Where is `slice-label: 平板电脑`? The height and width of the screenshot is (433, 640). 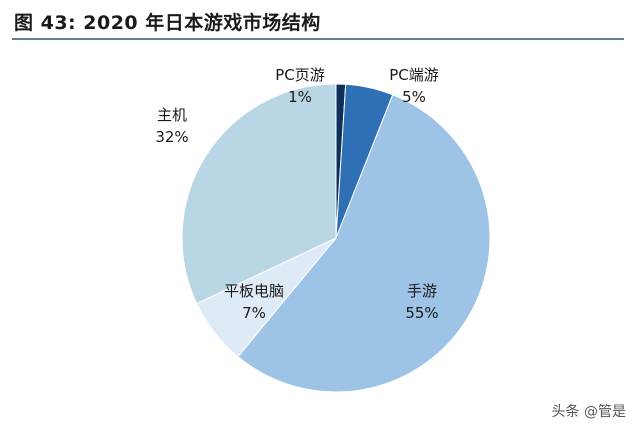 slice-label: 平板电脑 is located at coordinates (254, 291).